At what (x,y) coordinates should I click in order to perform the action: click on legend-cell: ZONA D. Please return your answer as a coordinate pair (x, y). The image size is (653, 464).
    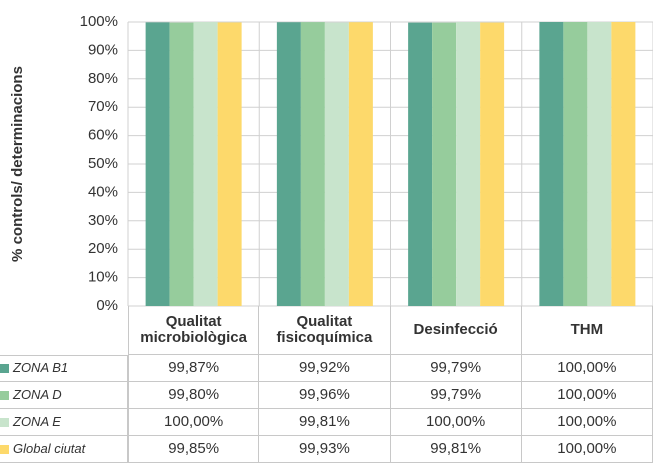
    Looking at the image, I should click on (64, 395).